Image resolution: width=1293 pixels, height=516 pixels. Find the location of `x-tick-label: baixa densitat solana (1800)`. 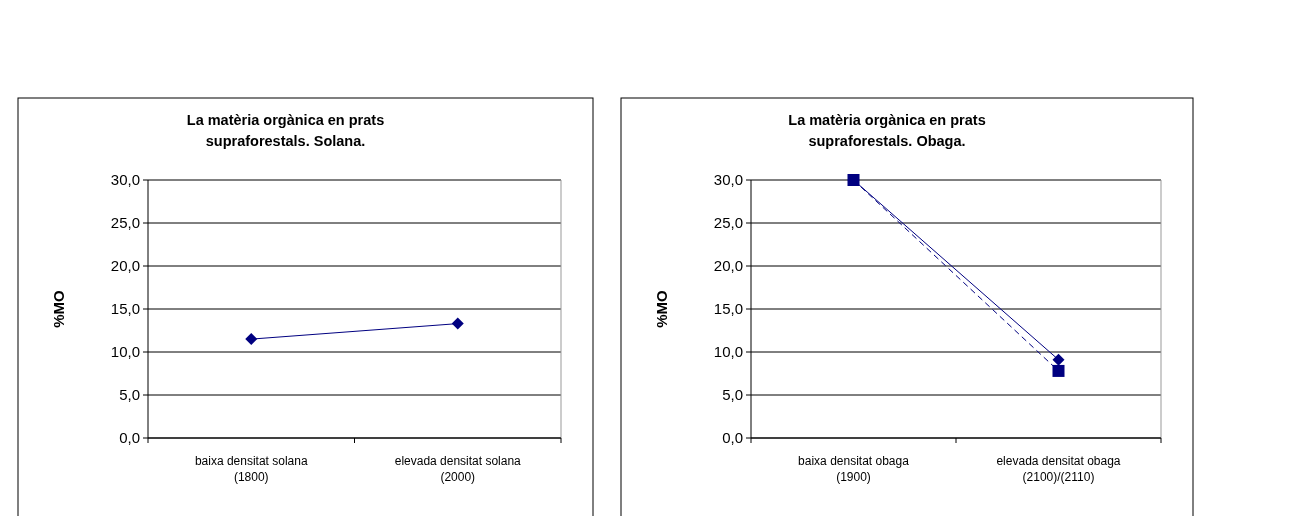

x-tick-label: baixa densitat solana (1800) is located at coordinates (251, 469).